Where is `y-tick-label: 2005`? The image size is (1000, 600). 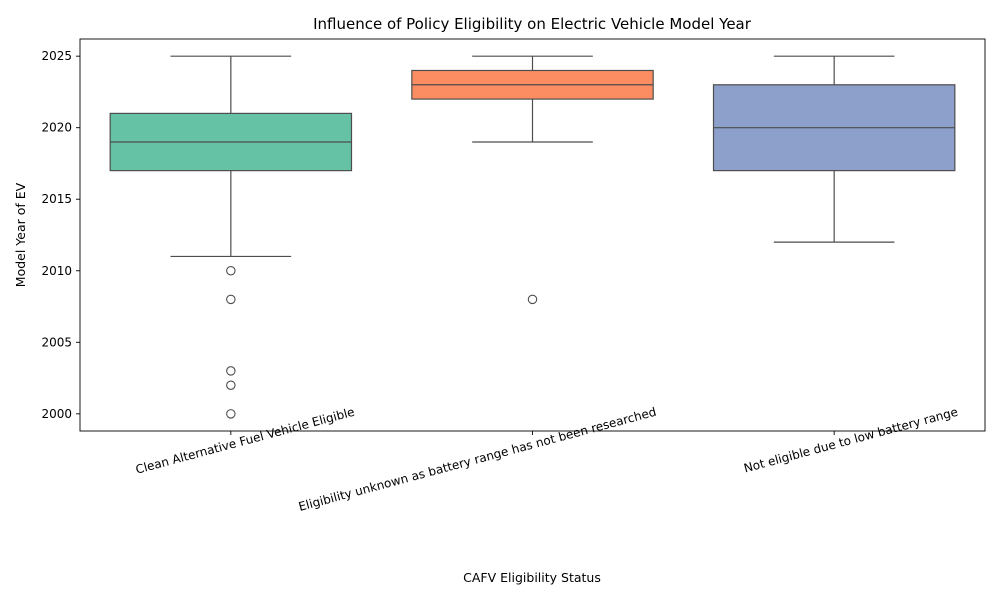 y-tick-label: 2005 is located at coordinates (56, 342).